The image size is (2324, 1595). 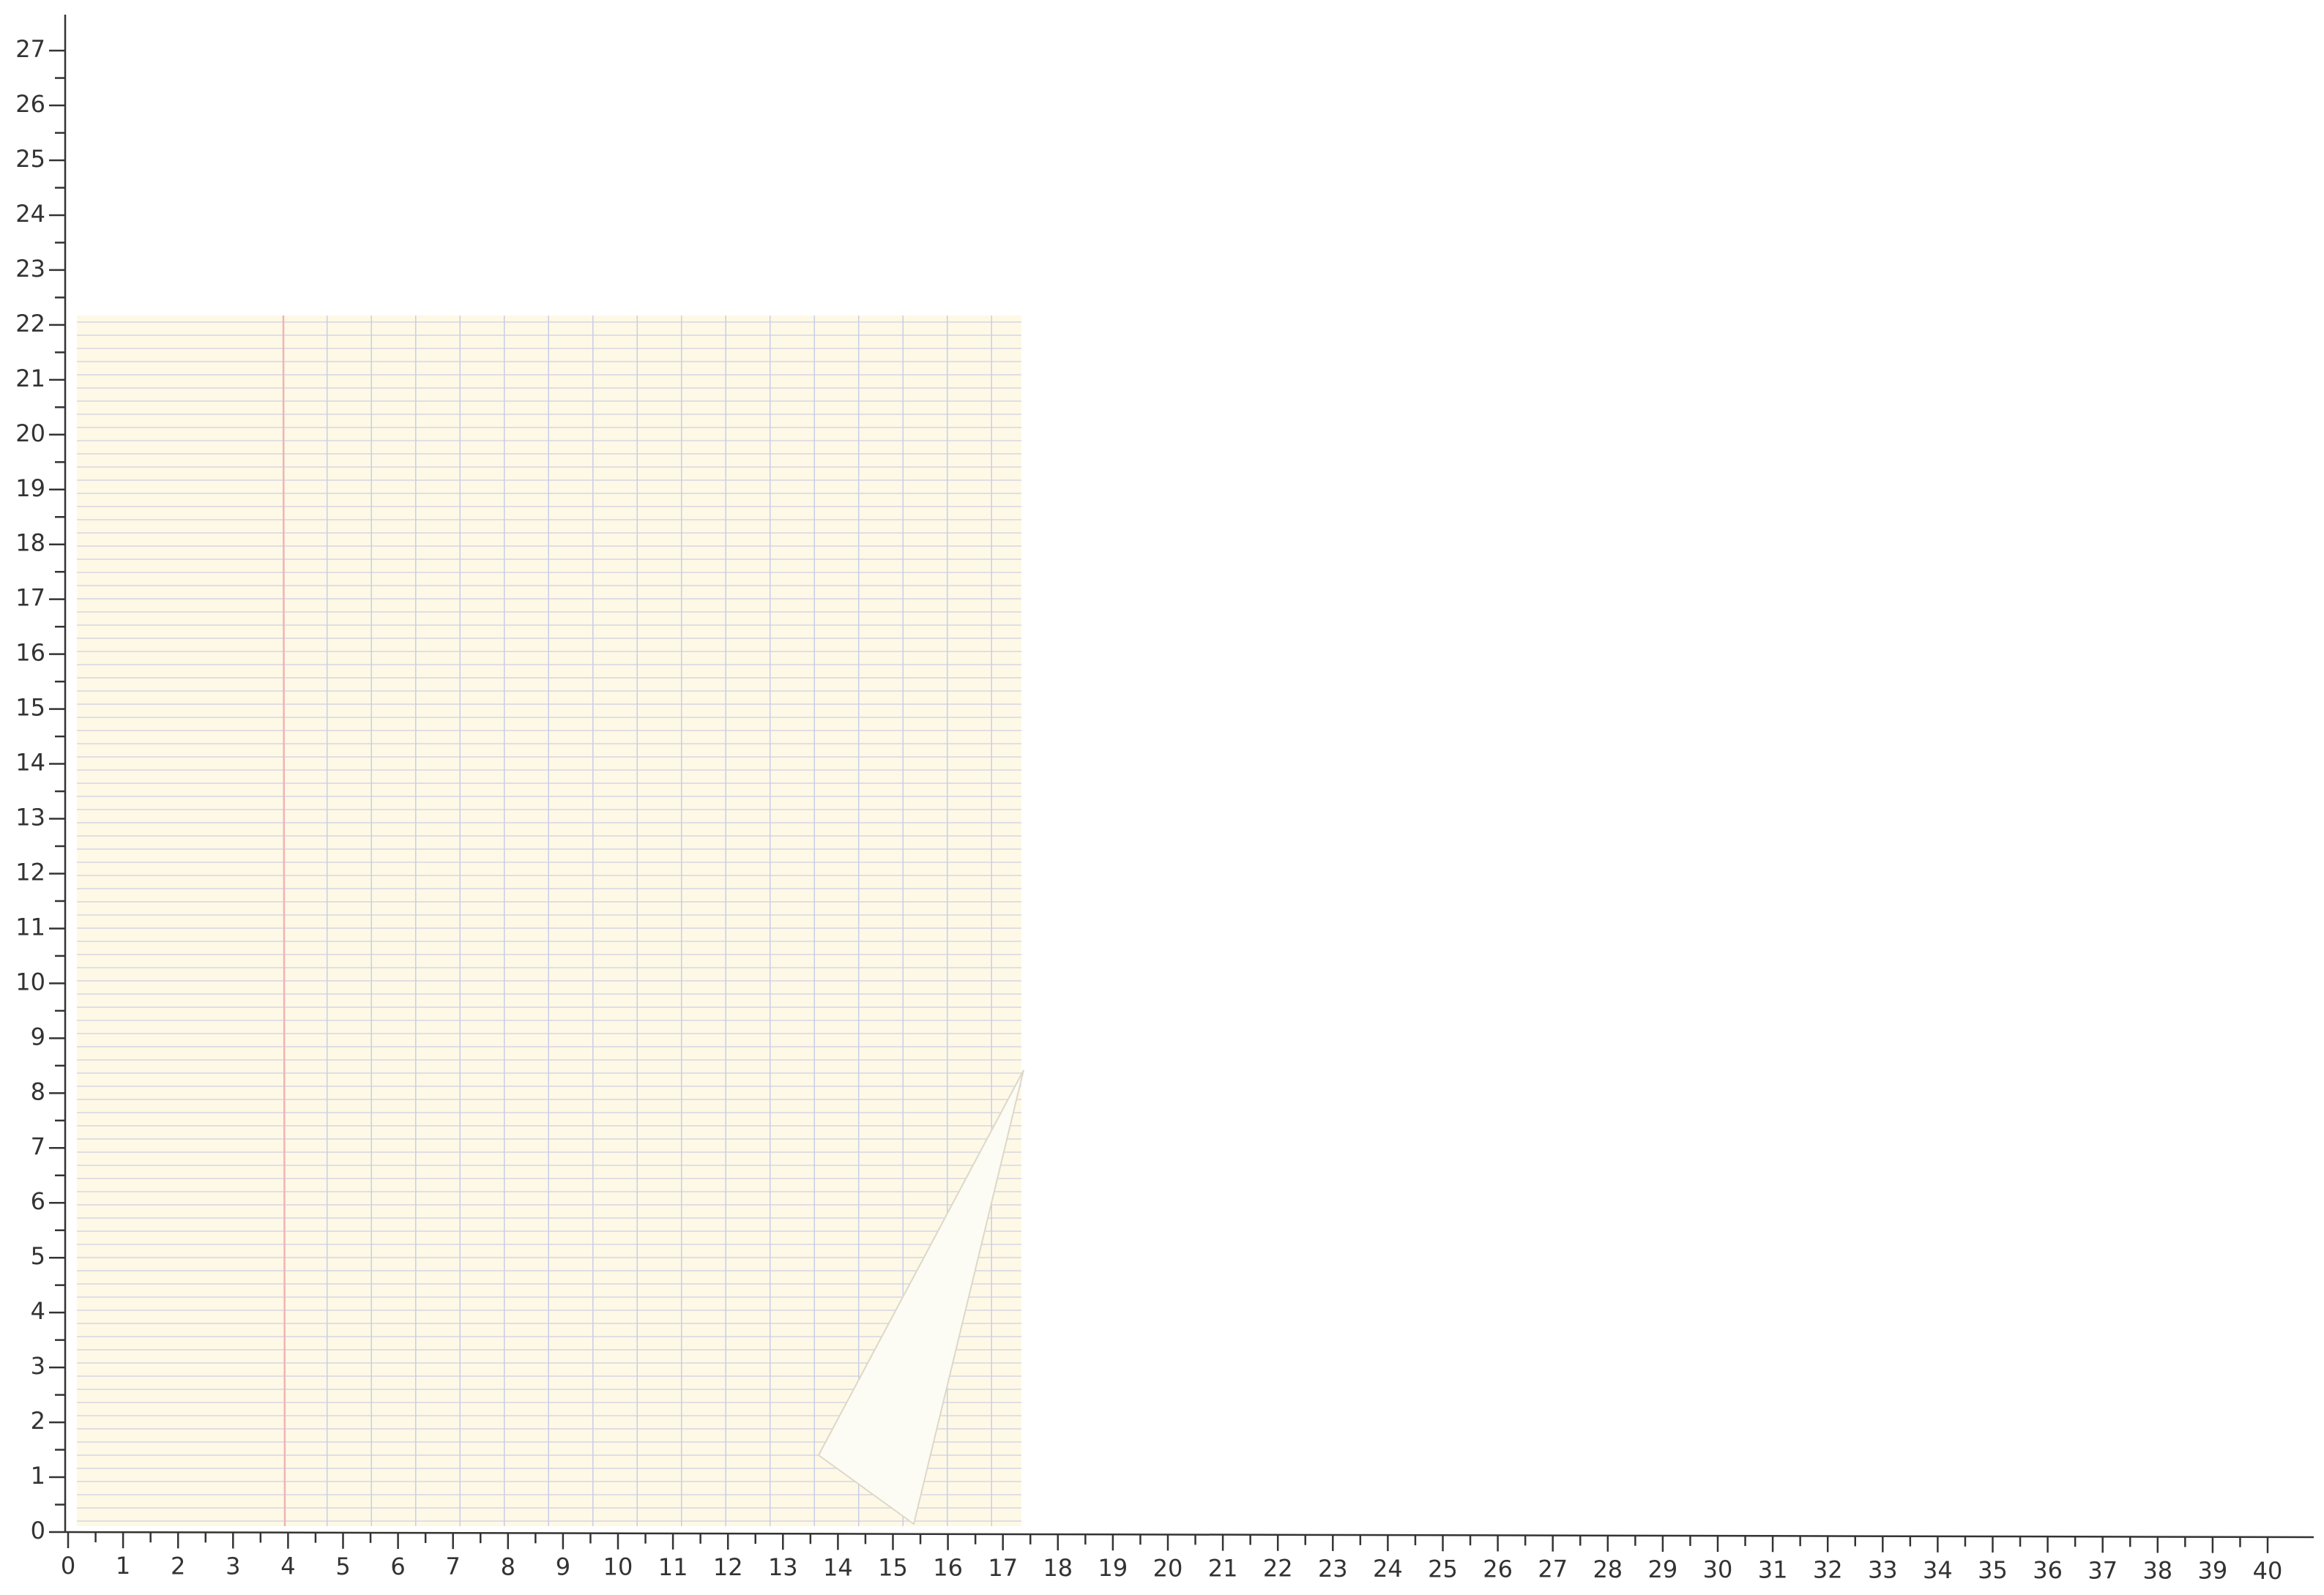 I want to click on y-ruler-label: 21, so click(x=30, y=379).